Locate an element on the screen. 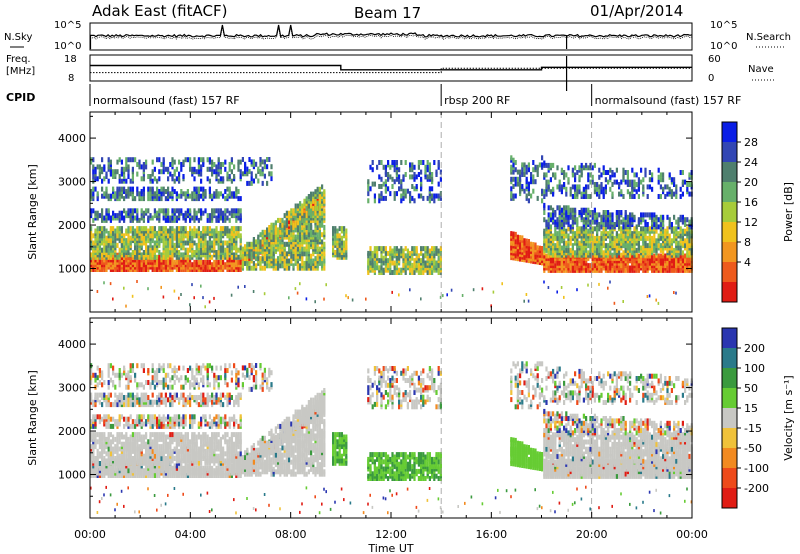 Image resolution: width=800 pixels, height=554 pixels. colorbar-label: Power [dB] is located at coordinates (788, 212).